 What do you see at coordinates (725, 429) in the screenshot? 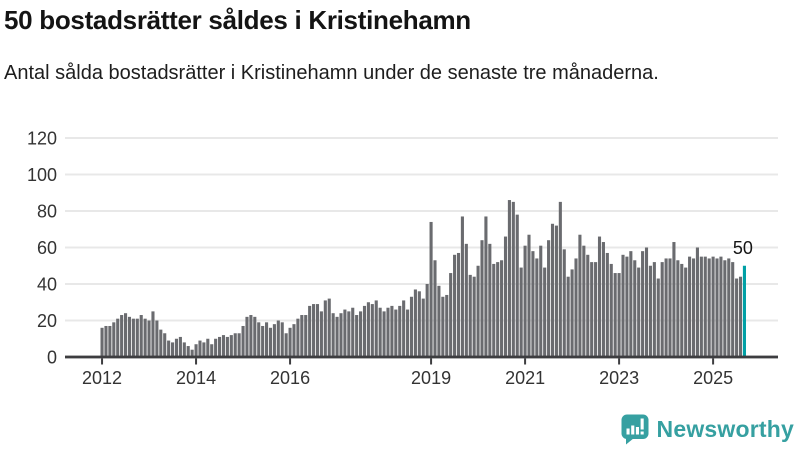
I see `newsworthy-logo-text: Newsworthy` at bounding box center [725, 429].